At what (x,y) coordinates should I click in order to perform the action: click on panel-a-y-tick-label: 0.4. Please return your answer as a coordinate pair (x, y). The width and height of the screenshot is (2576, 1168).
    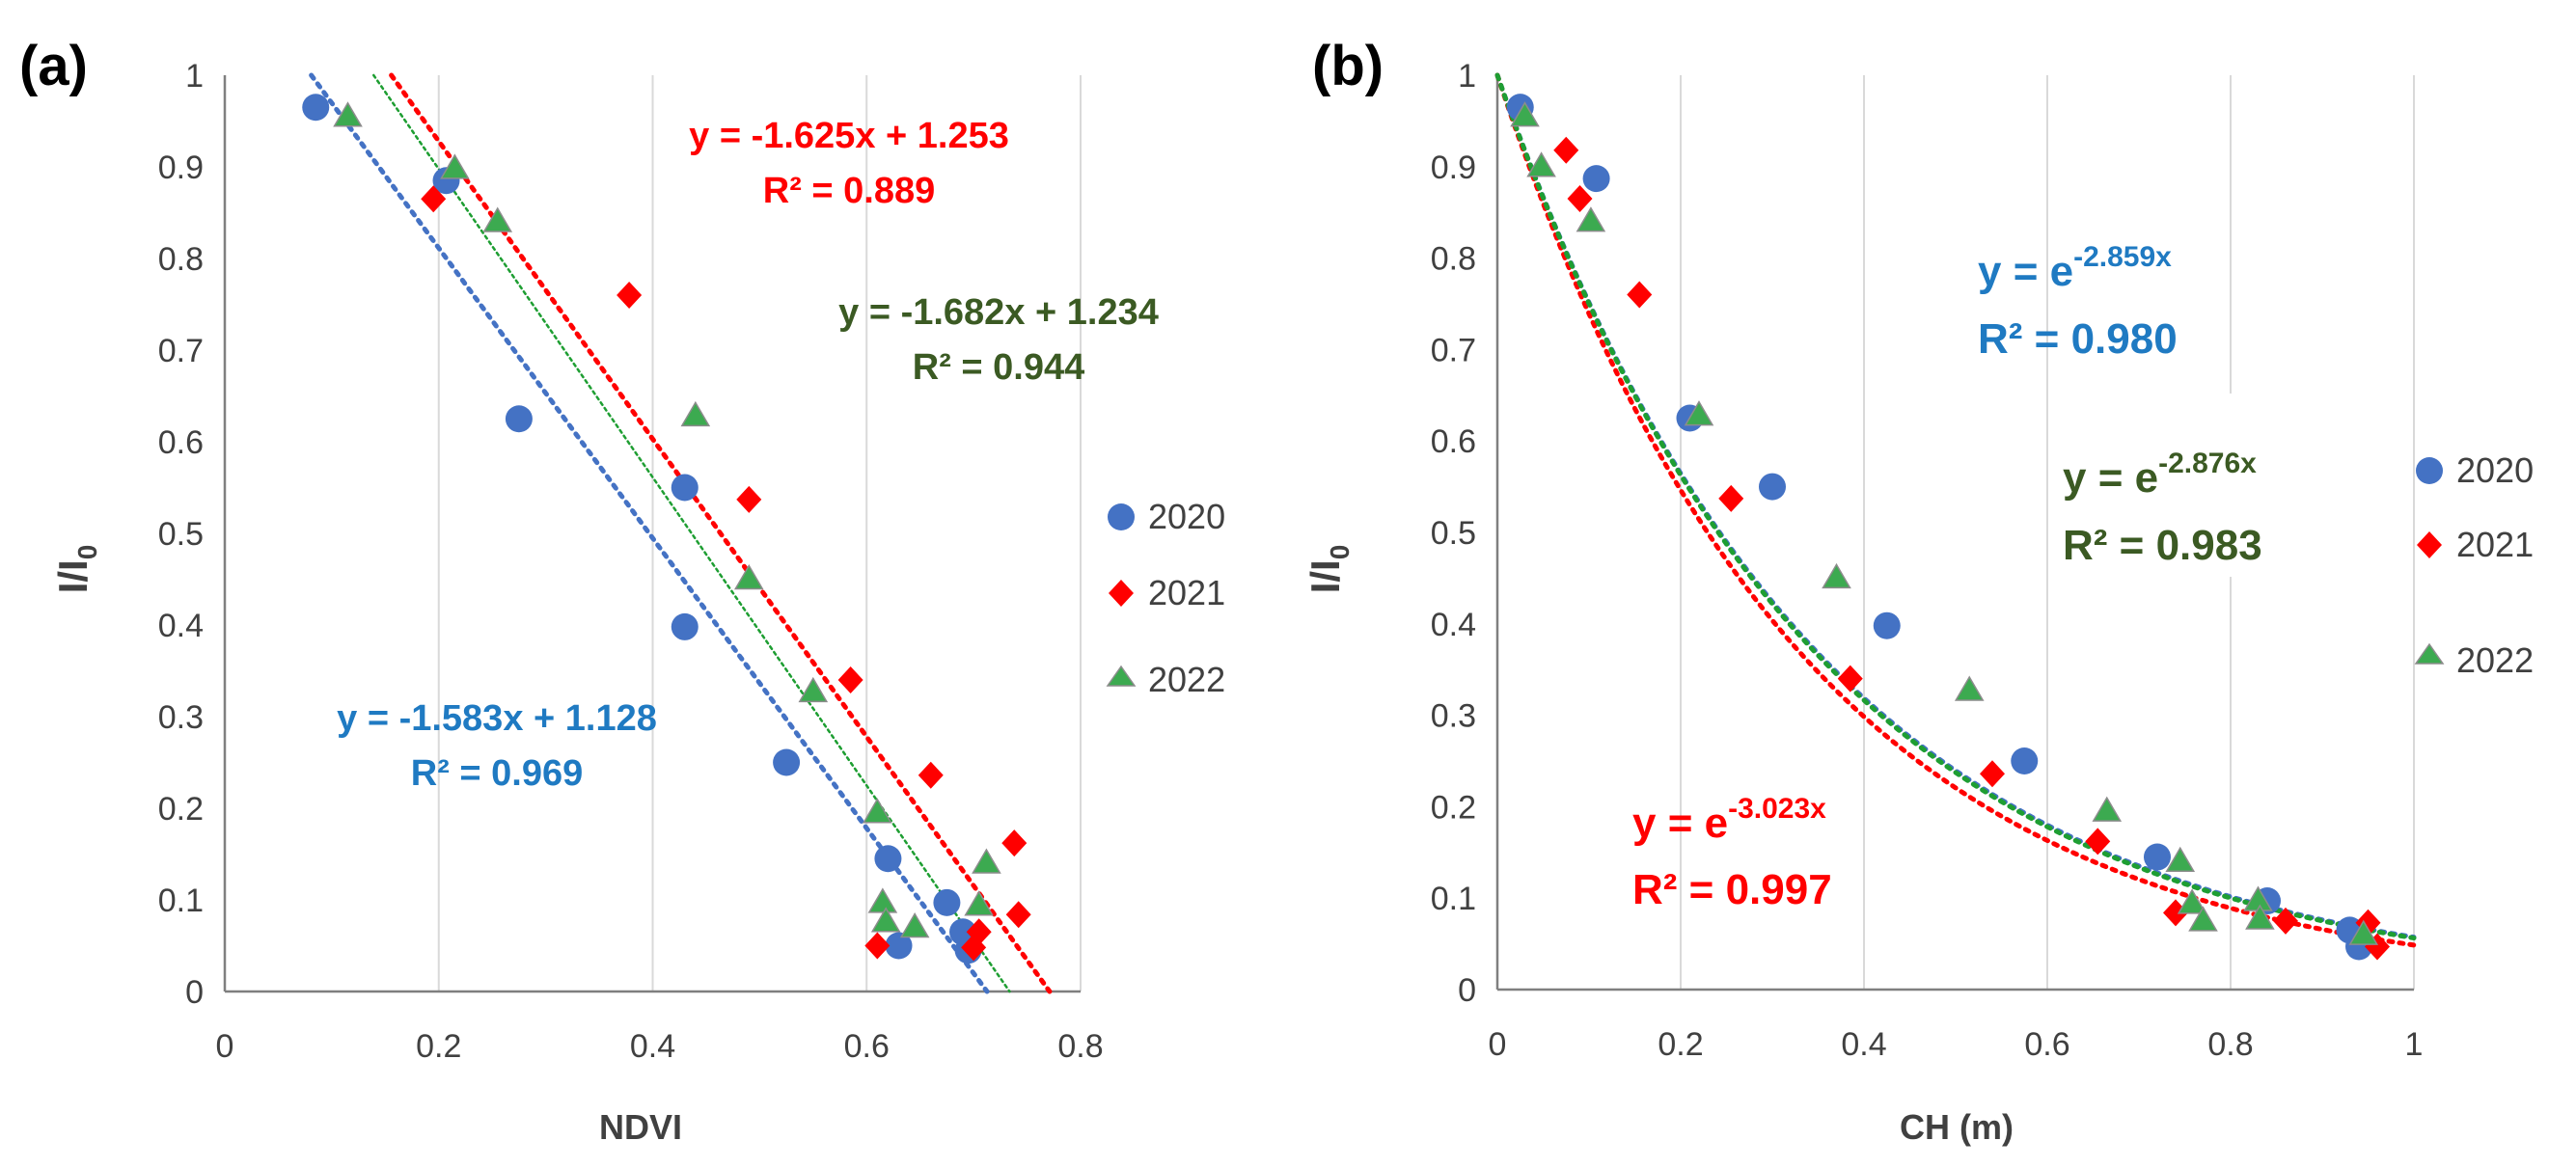
    Looking at the image, I should click on (181, 626).